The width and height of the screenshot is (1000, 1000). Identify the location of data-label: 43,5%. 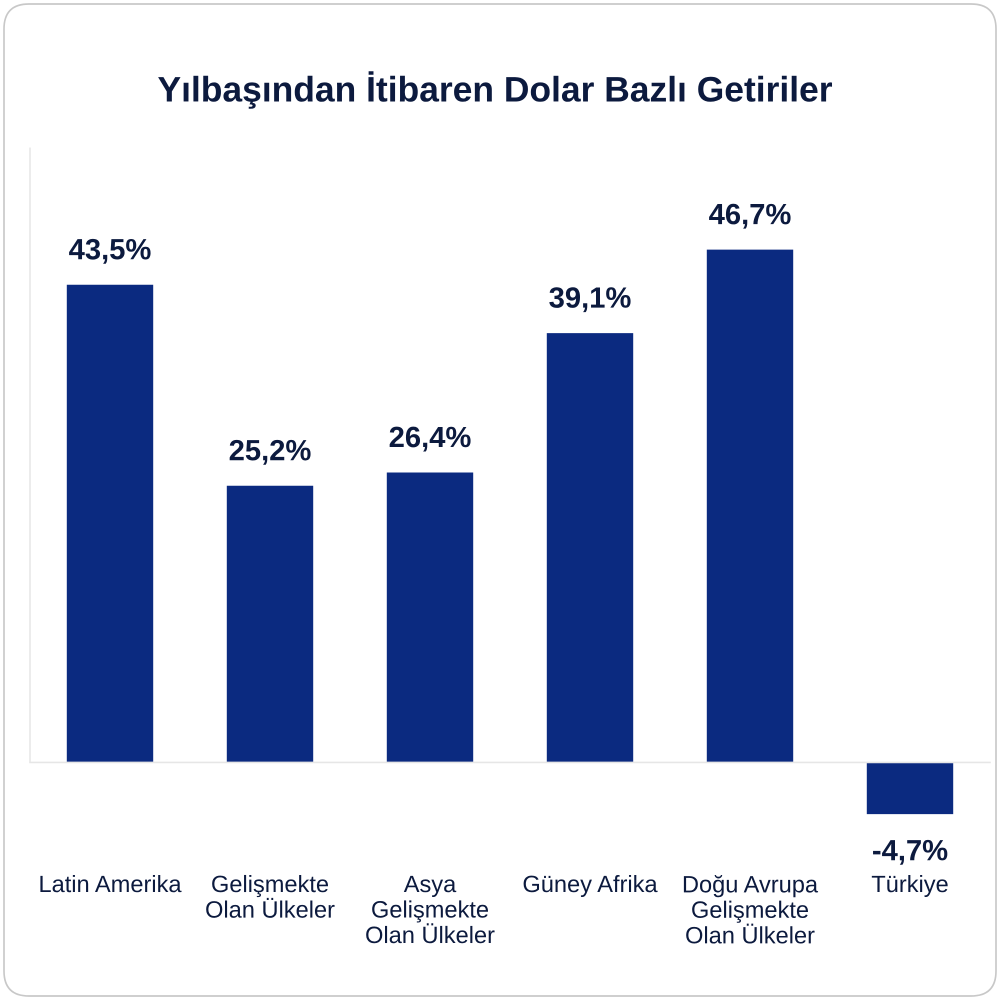
(110, 251).